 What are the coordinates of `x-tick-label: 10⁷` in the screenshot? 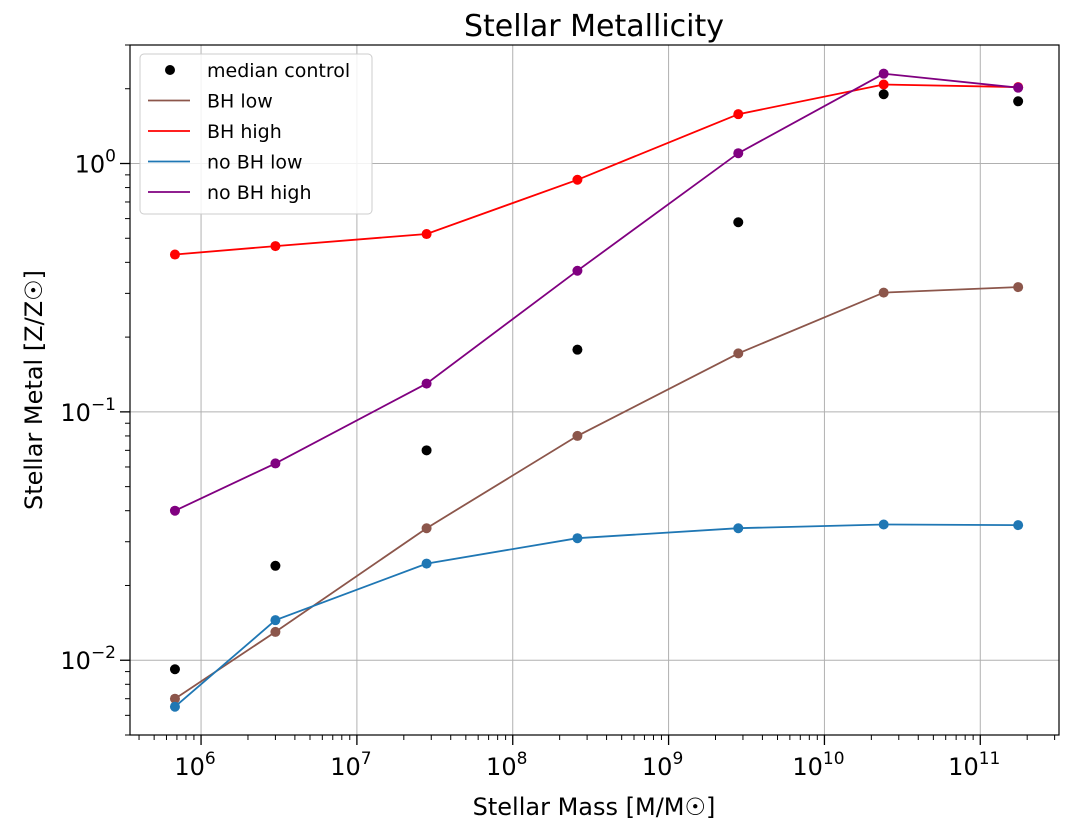 It's located at (350, 765).